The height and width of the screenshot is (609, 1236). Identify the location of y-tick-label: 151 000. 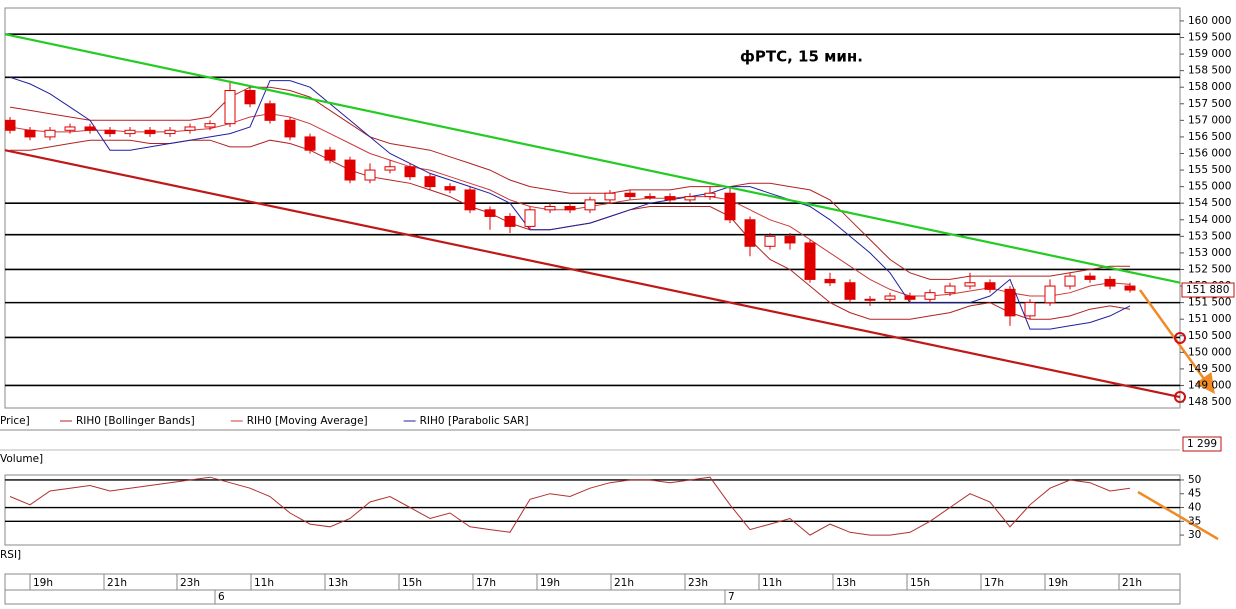
(1209, 319).